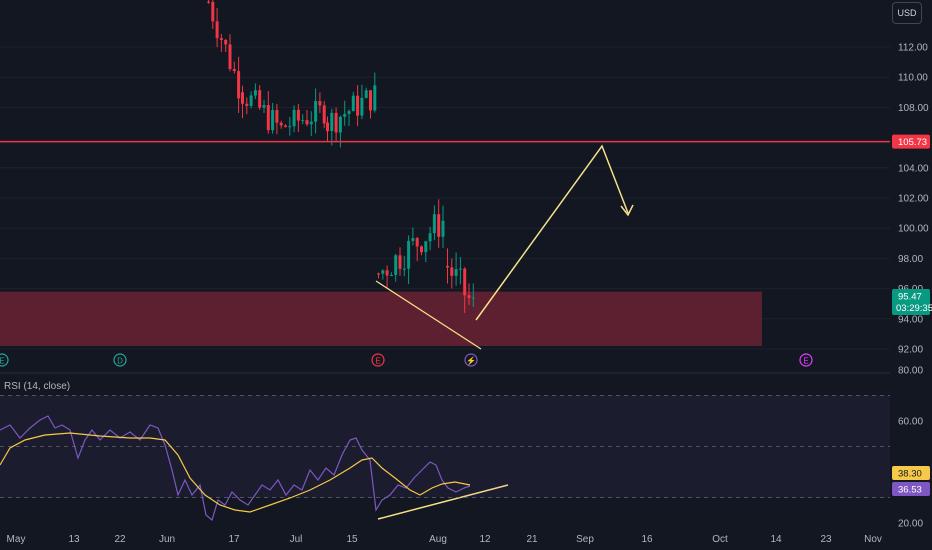 Image resolution: width=932 pixels, height=550 pixels. Describe the element at coordinates (907, 13) in the screenshot. I see `currency-button: USD` at that location.